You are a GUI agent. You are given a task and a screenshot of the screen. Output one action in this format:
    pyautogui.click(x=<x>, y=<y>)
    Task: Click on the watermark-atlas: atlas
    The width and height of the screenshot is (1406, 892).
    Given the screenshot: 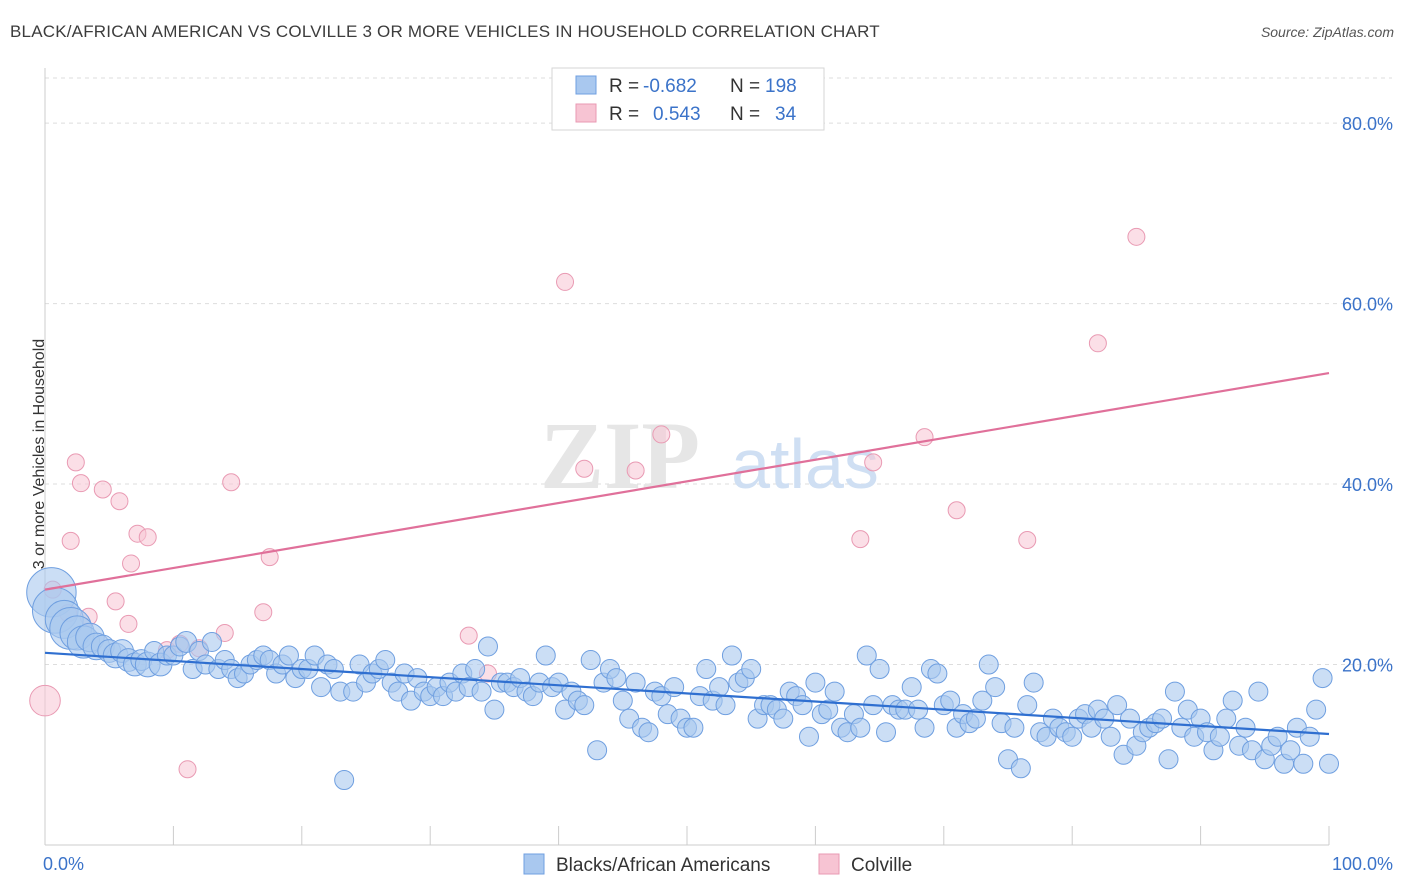 What is the action you would take?
    pyautogui.click(x=805, y=464)
    